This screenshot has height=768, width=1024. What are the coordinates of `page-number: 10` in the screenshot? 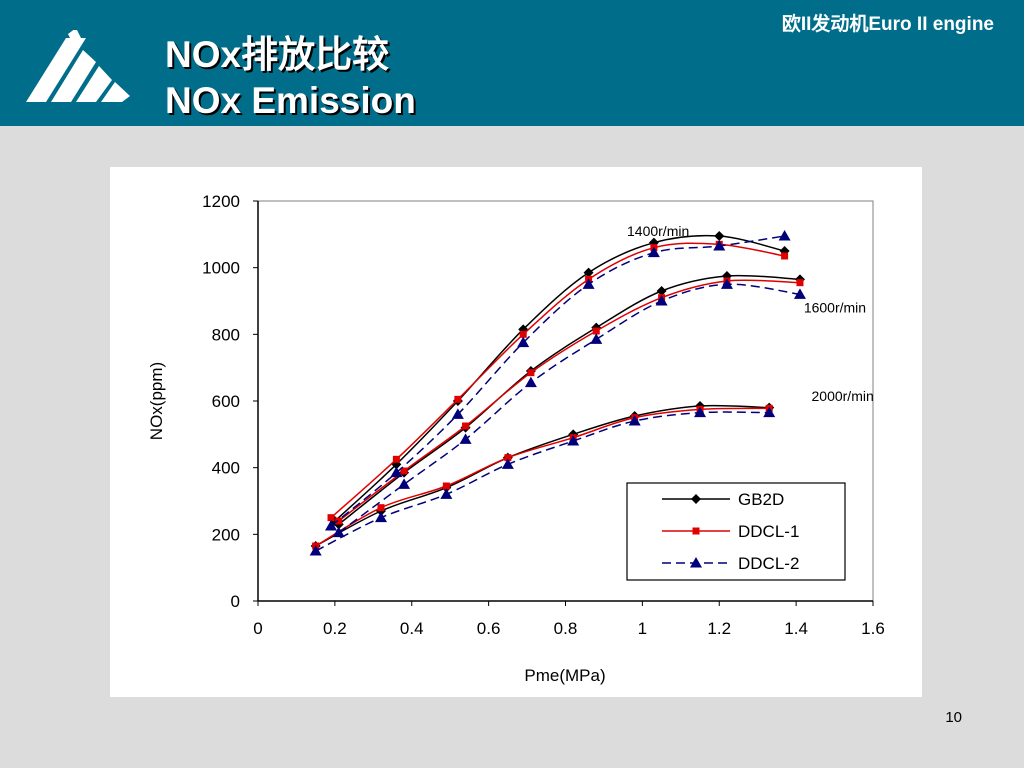 It's located at (953, 717).